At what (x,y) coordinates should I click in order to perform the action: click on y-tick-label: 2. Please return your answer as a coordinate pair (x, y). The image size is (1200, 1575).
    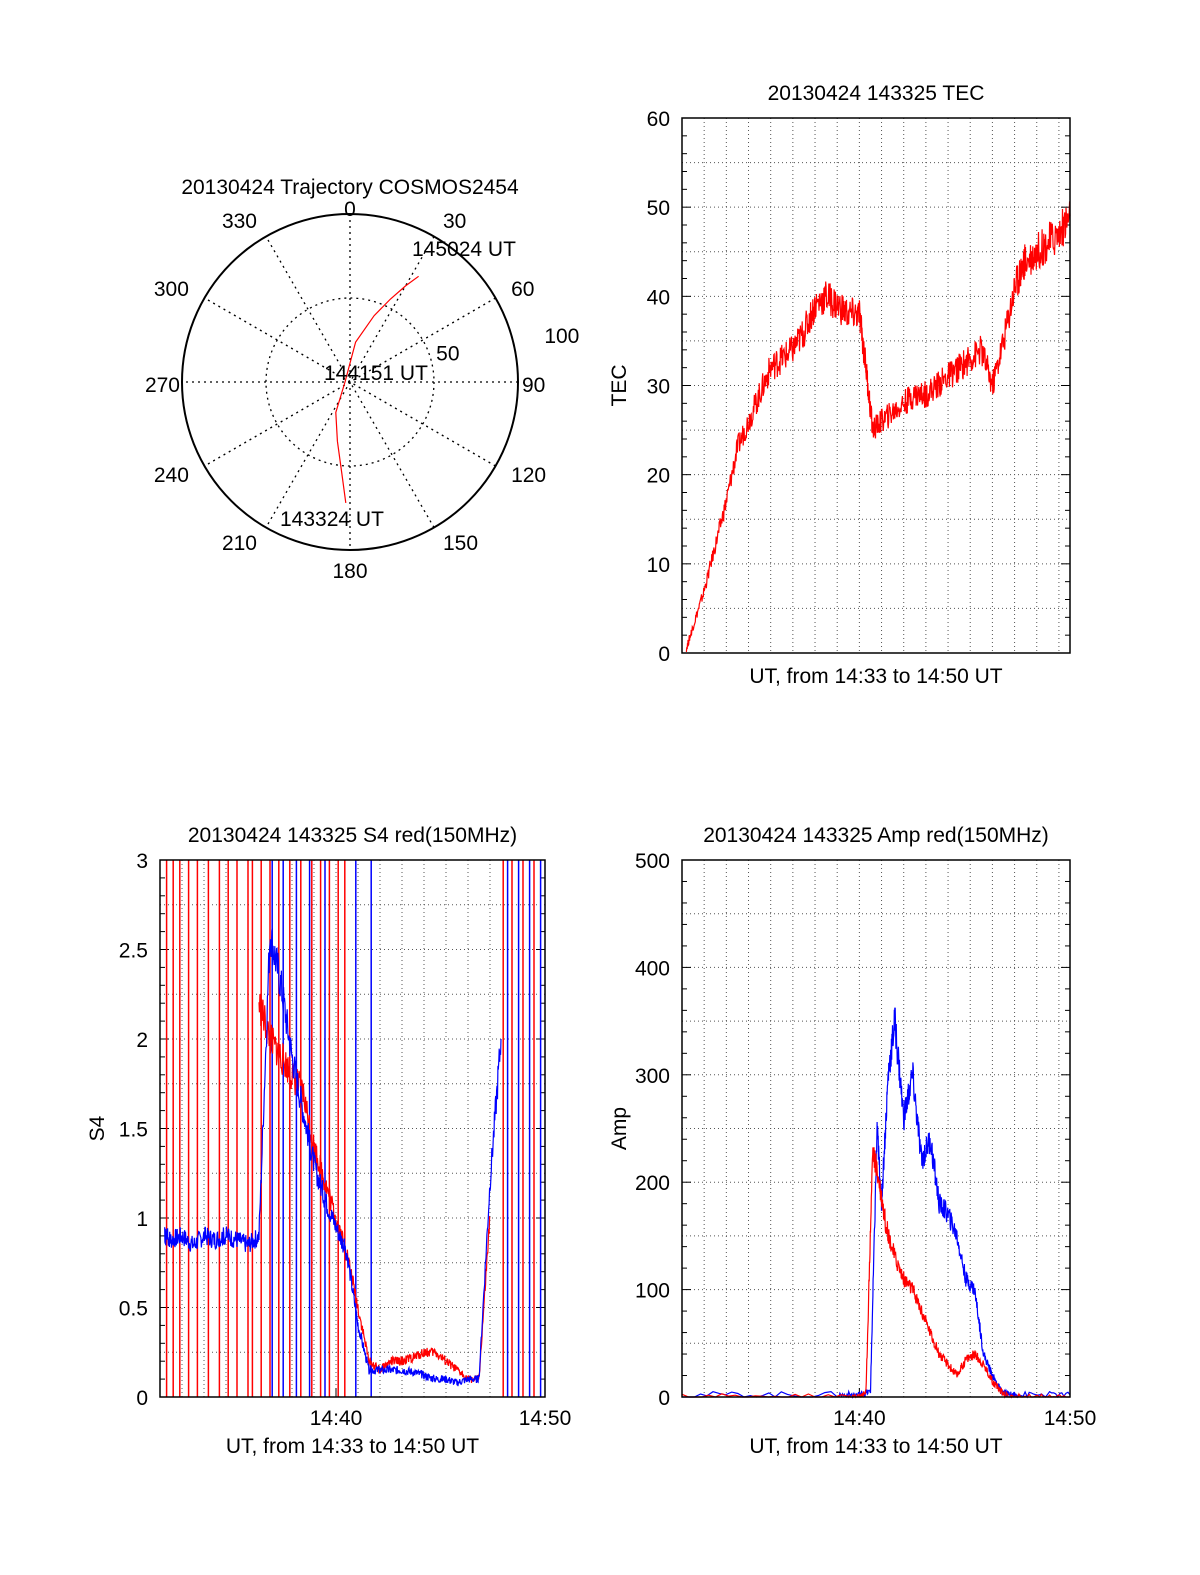
    Looking at the image, I should click on (142, 1040).